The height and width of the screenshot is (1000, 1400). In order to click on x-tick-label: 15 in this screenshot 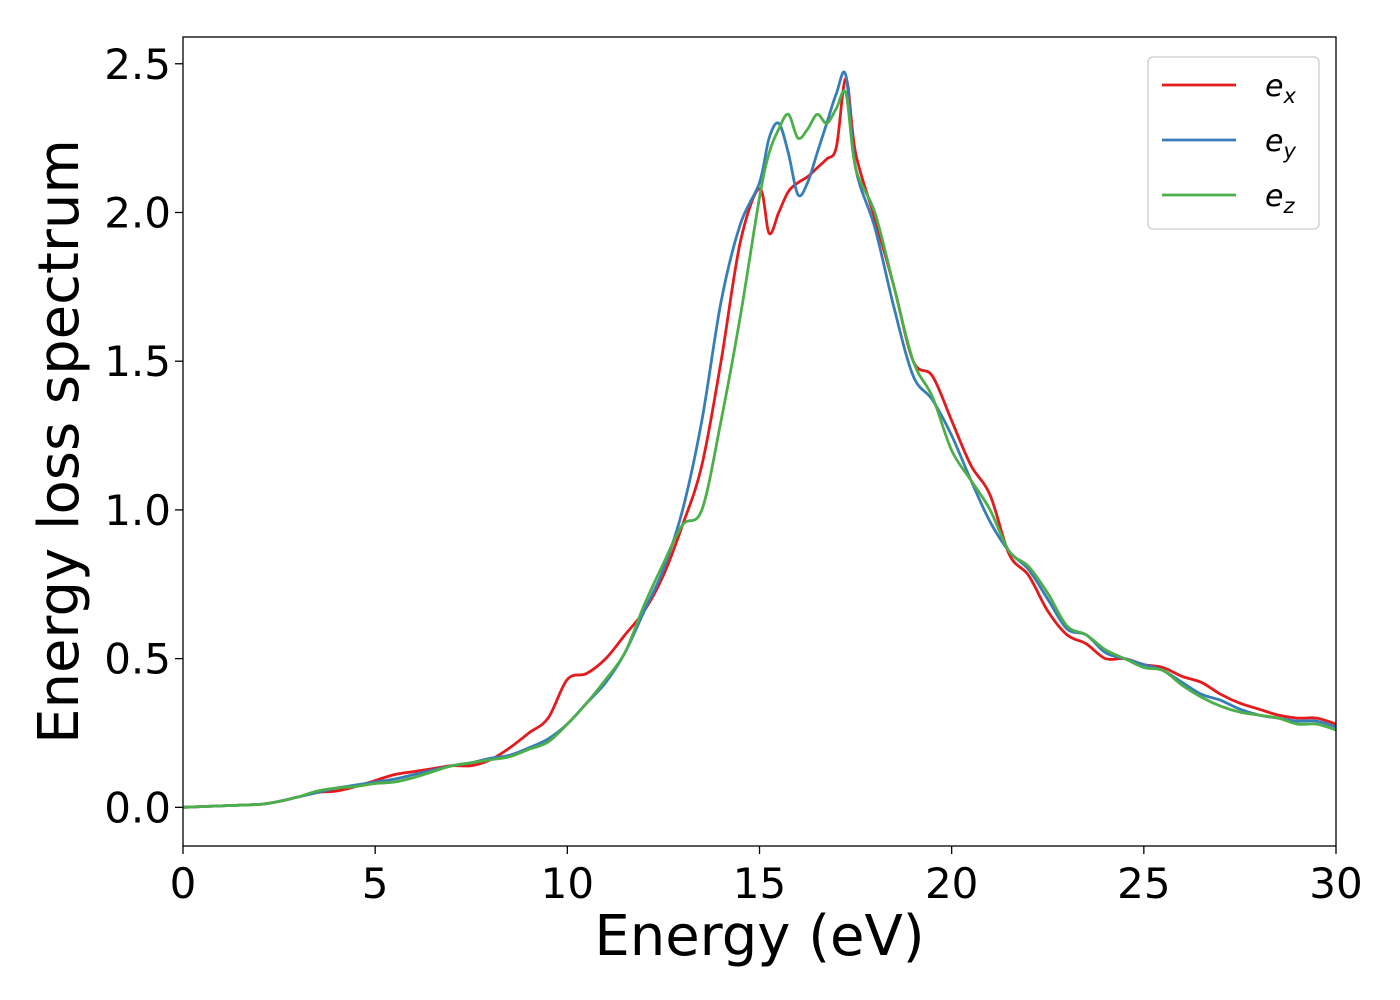, I will do `click(759, 883)`.